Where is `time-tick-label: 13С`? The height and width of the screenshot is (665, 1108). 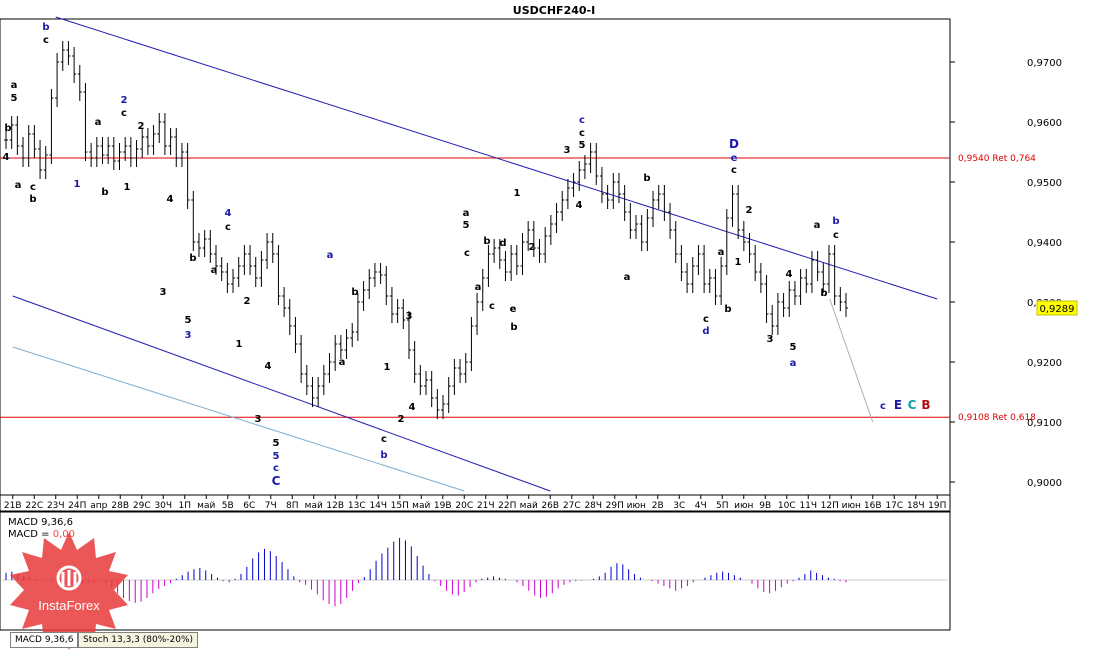
time-tick-label: 13С is located at coordinates (357, 506).